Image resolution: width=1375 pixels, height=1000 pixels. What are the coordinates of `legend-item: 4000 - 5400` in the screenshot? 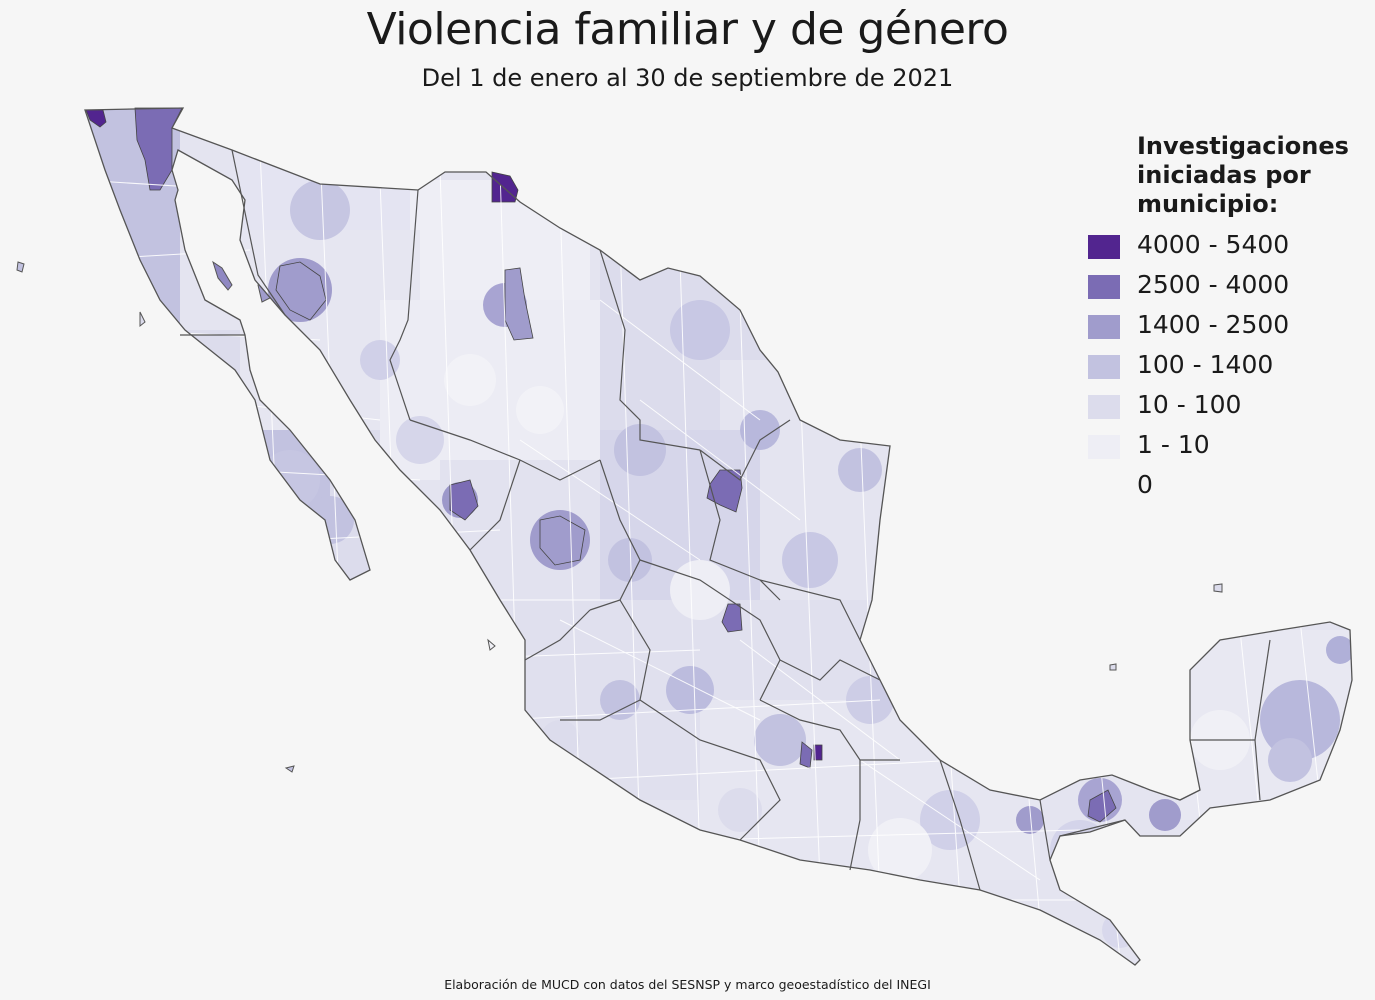 It's located at (1227, 248).